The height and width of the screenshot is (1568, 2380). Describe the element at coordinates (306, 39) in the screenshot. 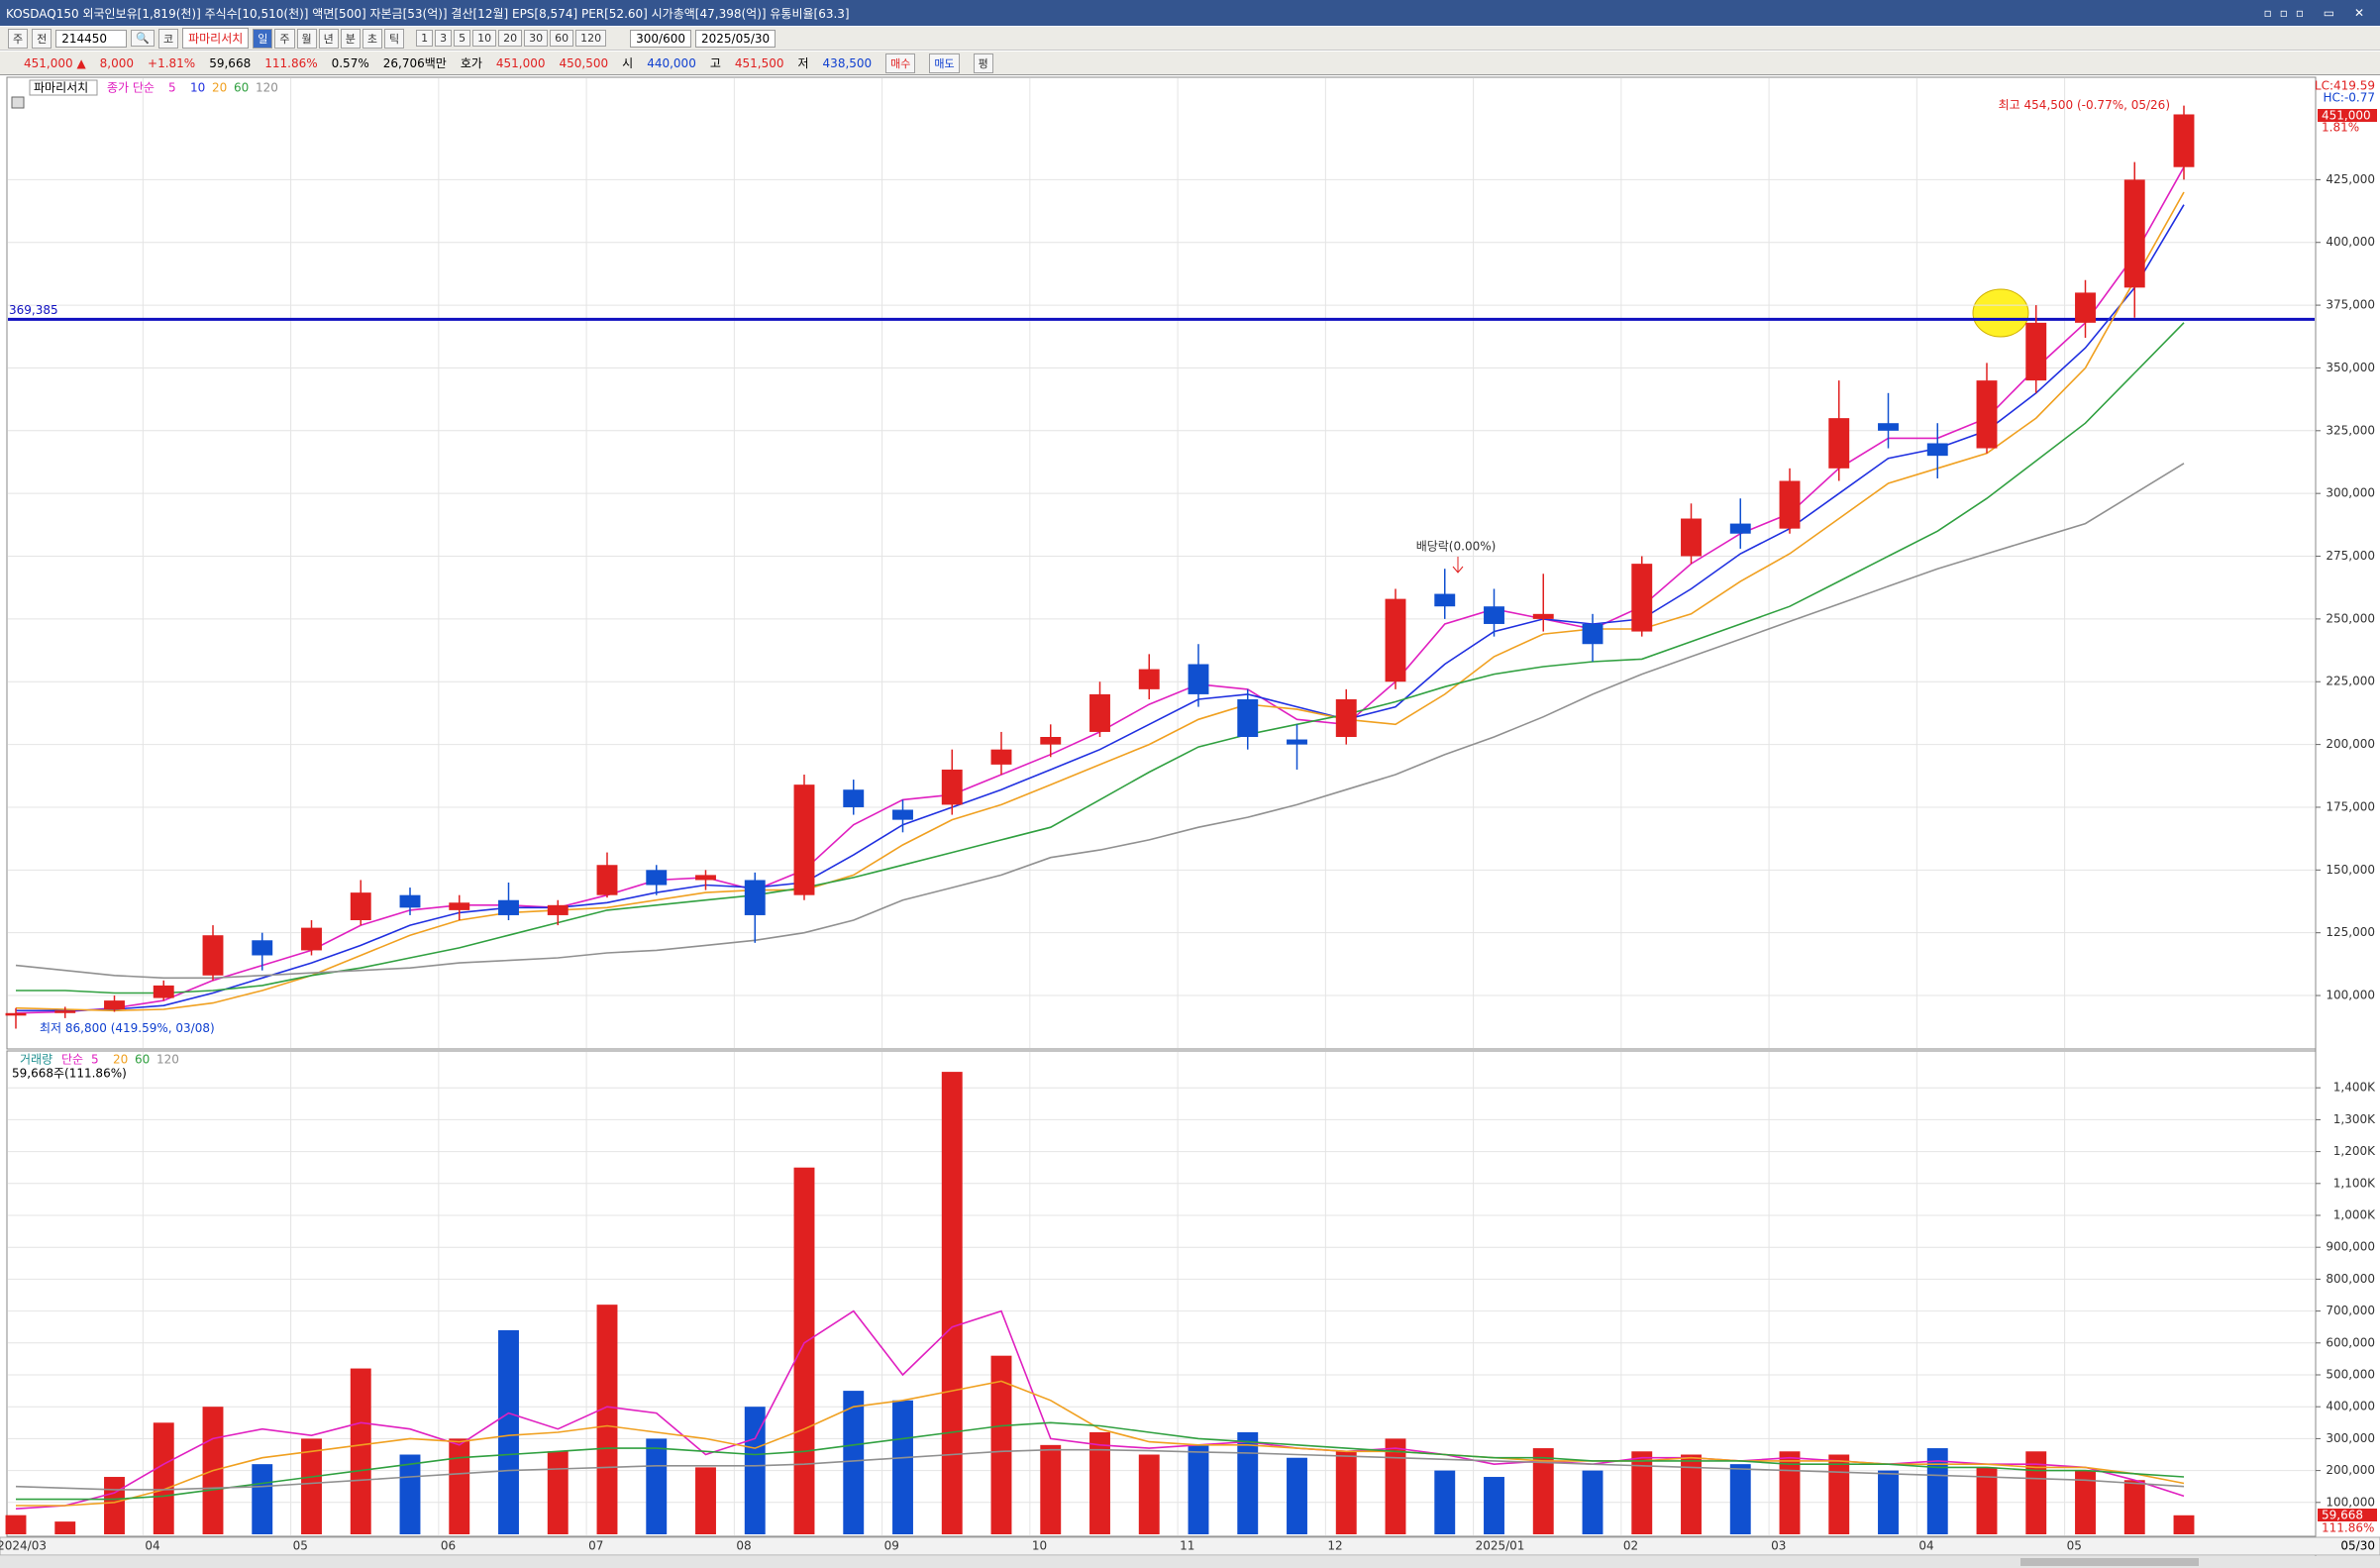

I see `period-button: 월` at that location.